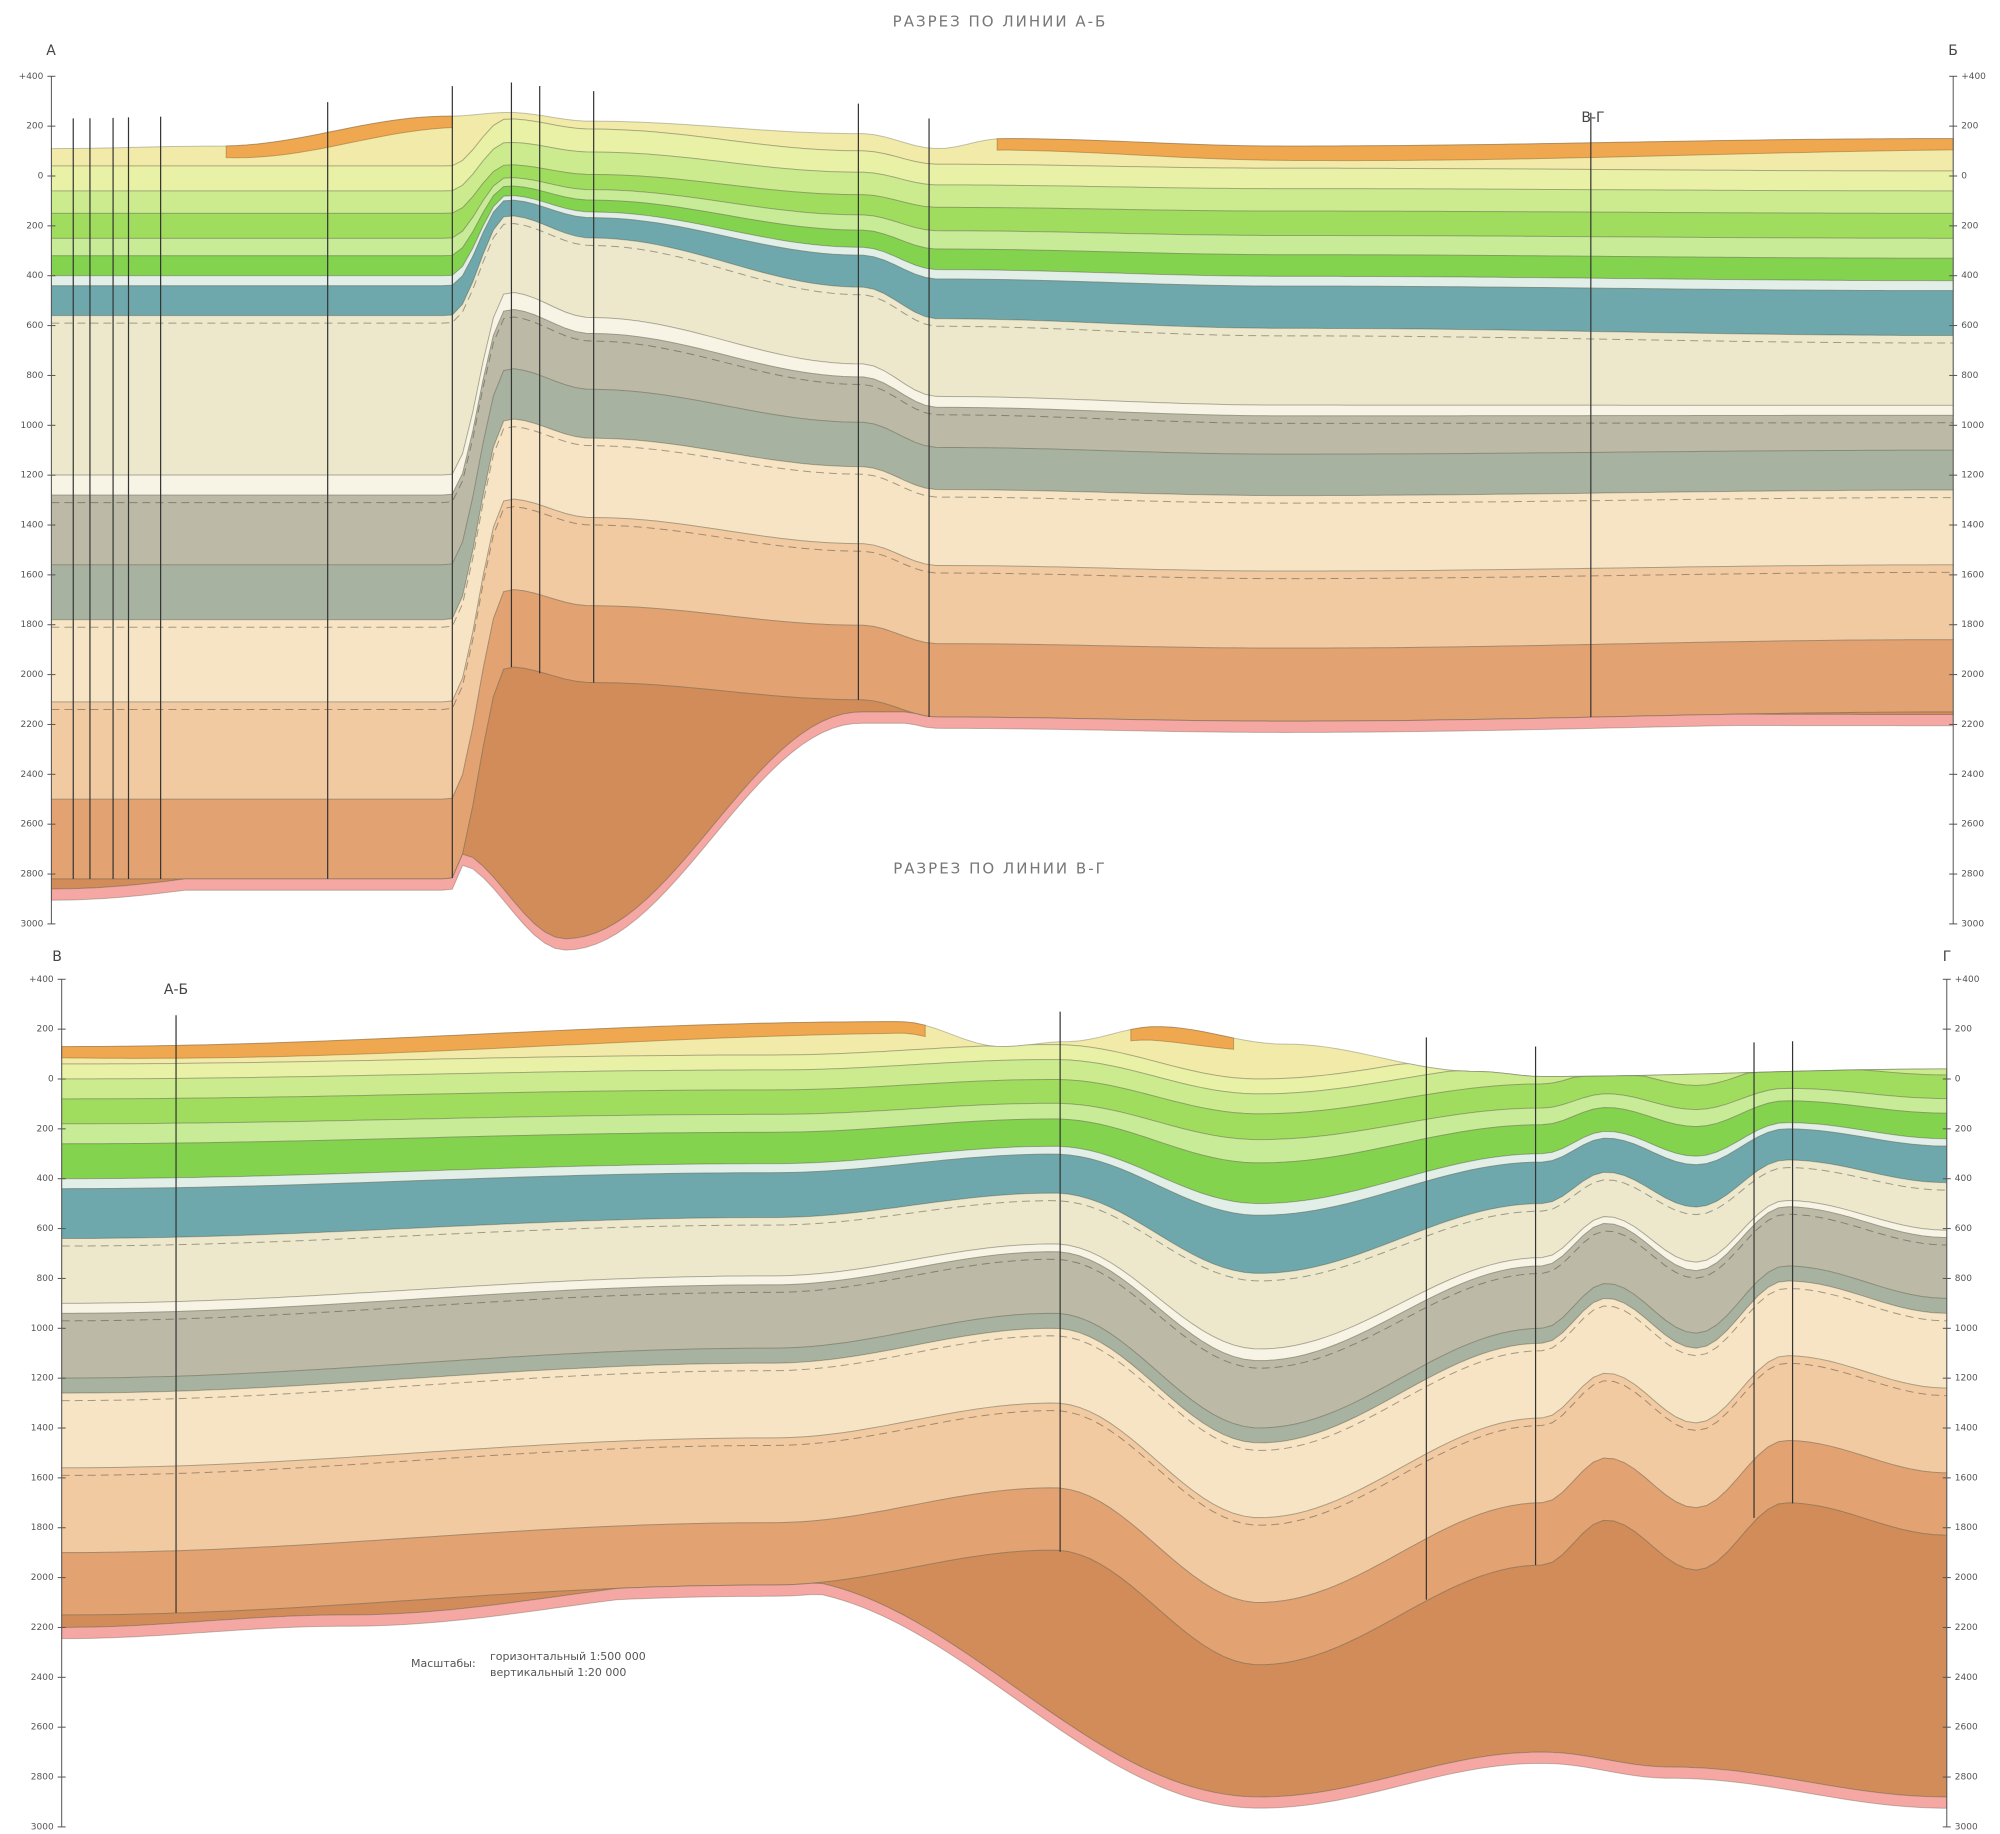  I want to click on section-end: Г, so click(1947, 957).